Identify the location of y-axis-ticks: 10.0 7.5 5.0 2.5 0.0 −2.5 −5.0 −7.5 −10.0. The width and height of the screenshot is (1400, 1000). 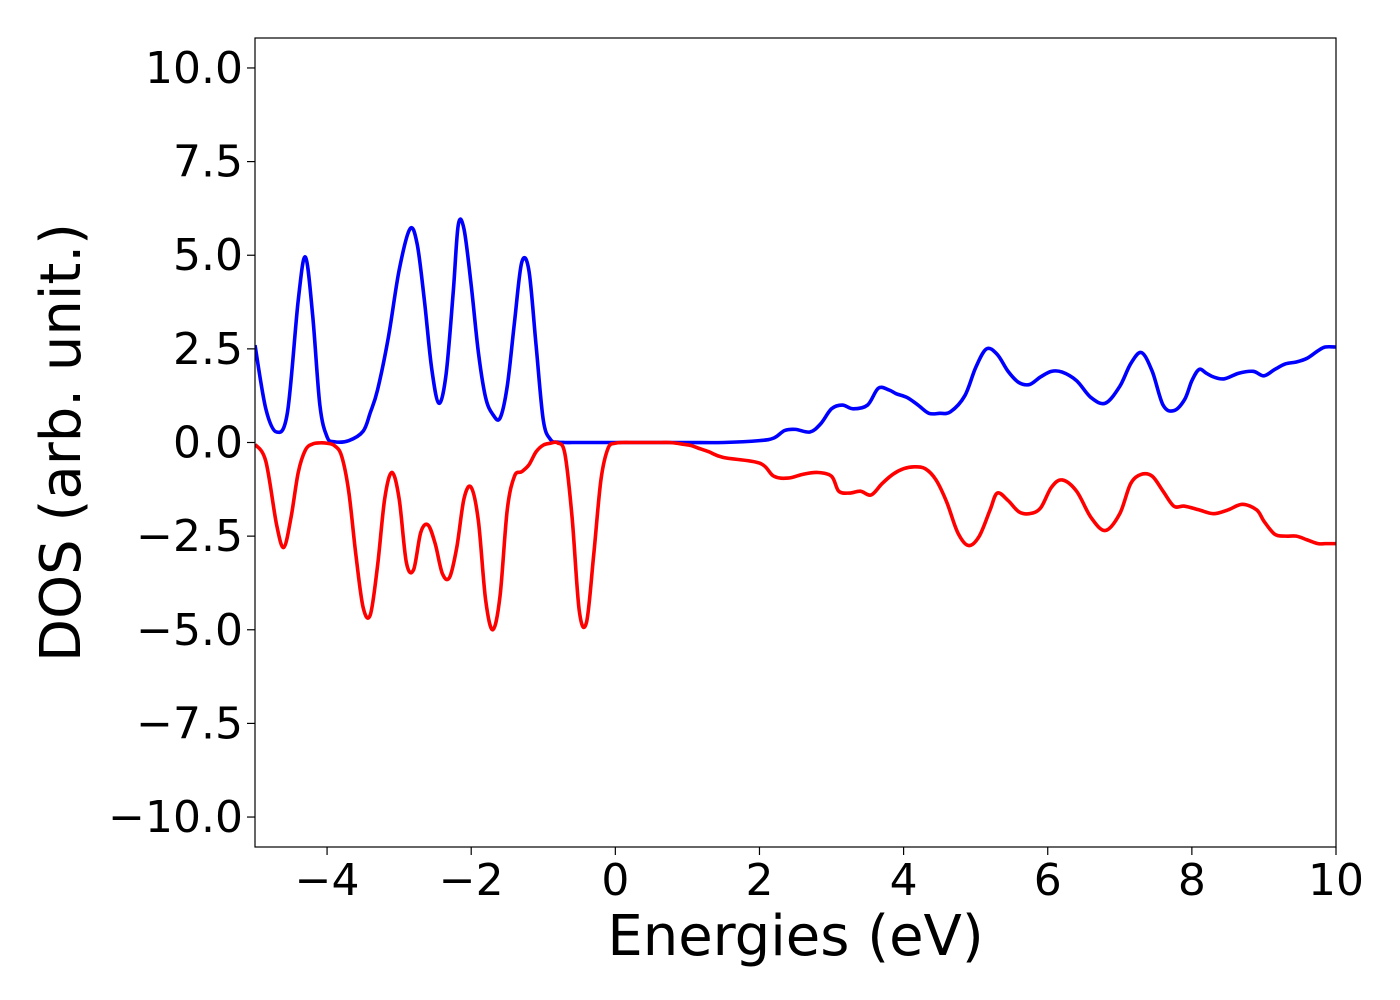
(181, 443).